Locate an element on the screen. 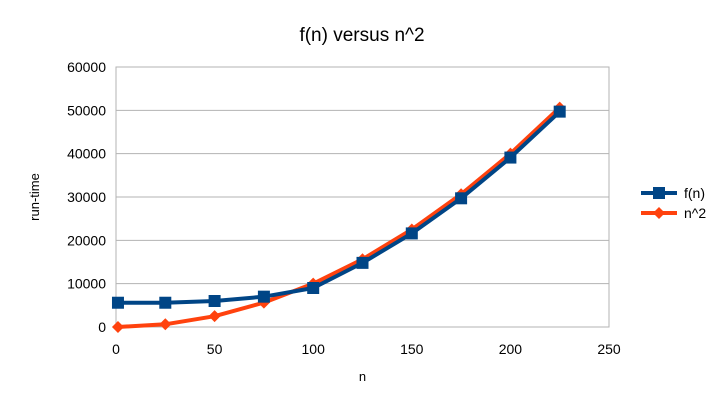 This screenshot has height=407, width=724. x-tick-label: 150 is located at coordinates (412, 349).